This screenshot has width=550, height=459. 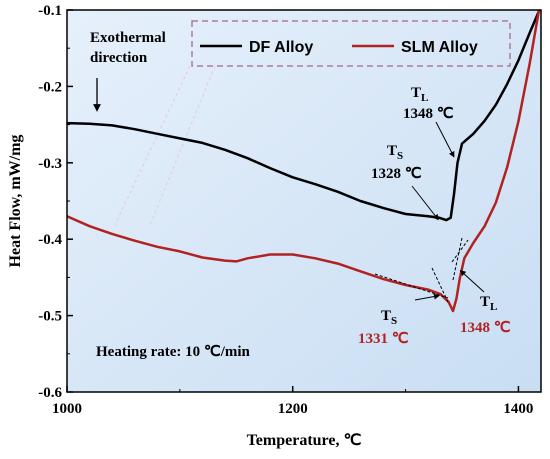 What do you see at coordinates (445, 139) in the screenshot?
I see `df-tl-pointer` at bounding box center [445, 139].